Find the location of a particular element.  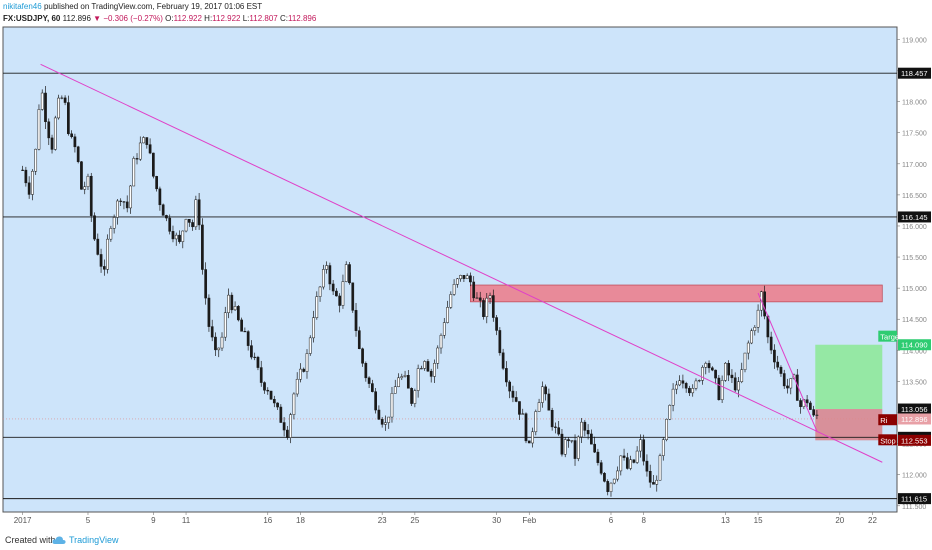

target-zone is located at coordinates (849, 377).